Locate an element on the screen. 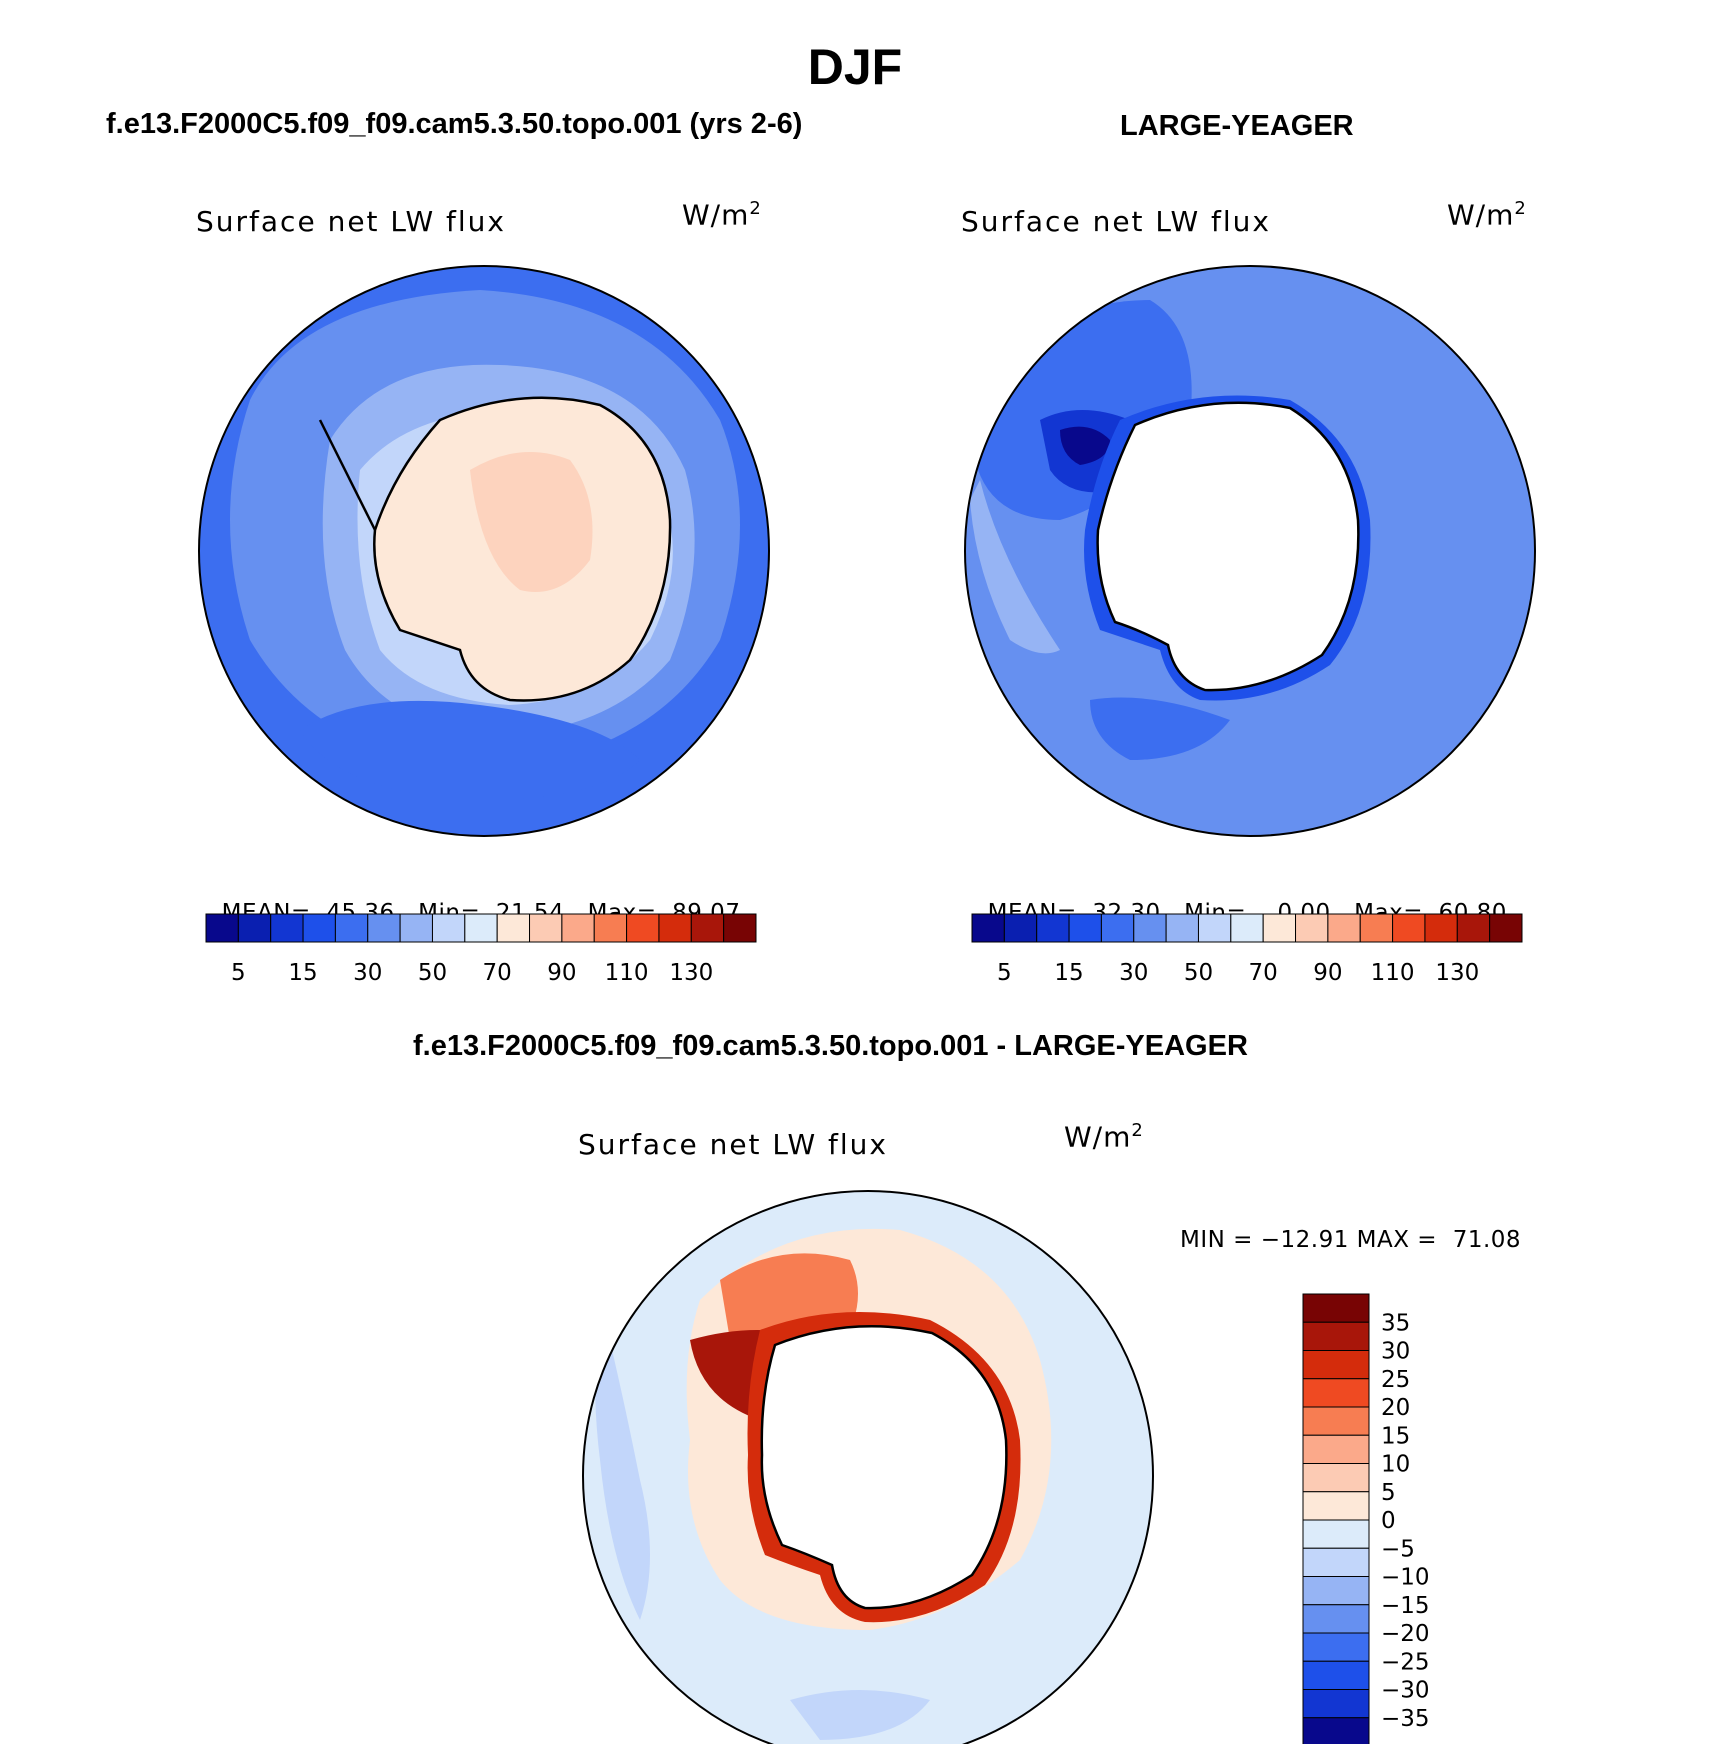 This screenshot has width=1710, height=1744. obs-map-border is located at coordinates (1250, 551).